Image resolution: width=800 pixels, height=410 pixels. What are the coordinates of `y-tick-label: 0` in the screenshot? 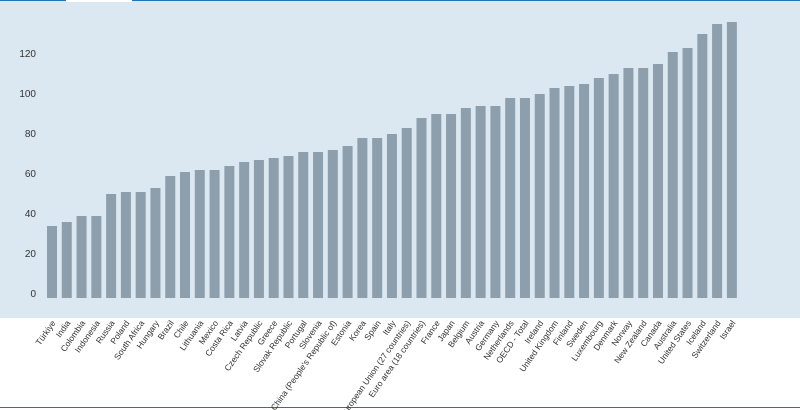 It's located at (33, 294).